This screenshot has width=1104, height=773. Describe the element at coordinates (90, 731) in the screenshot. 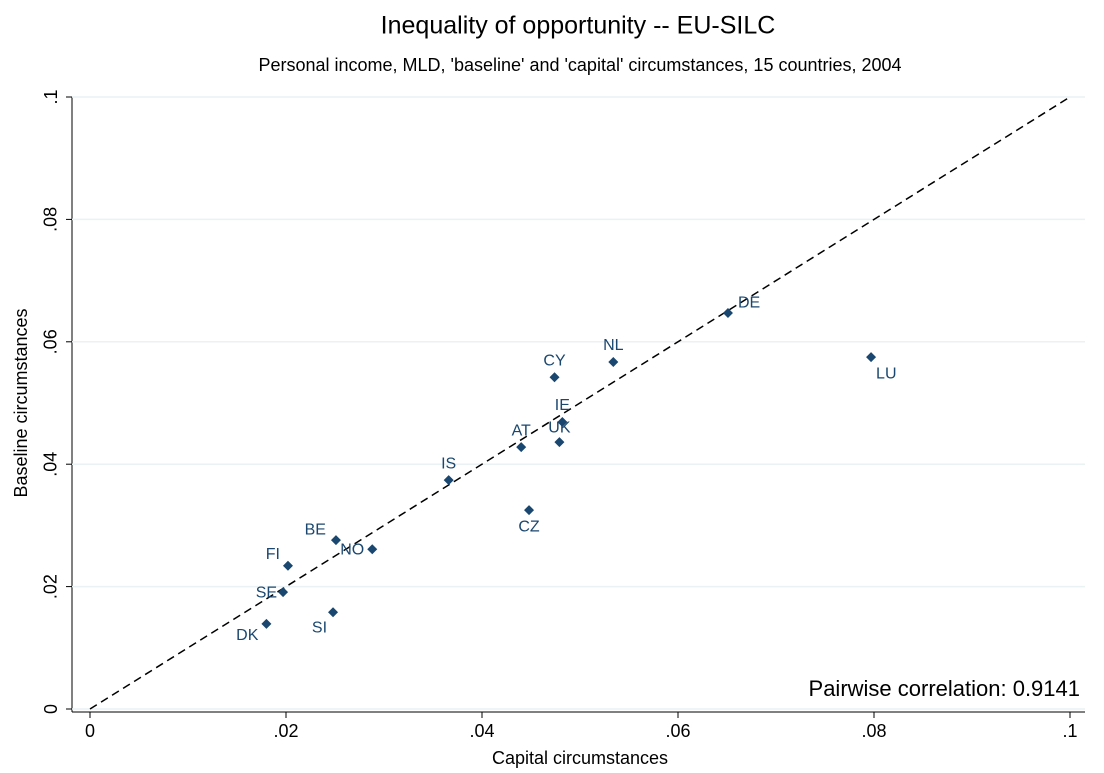

I see `x-tick-label: 0` at that location.